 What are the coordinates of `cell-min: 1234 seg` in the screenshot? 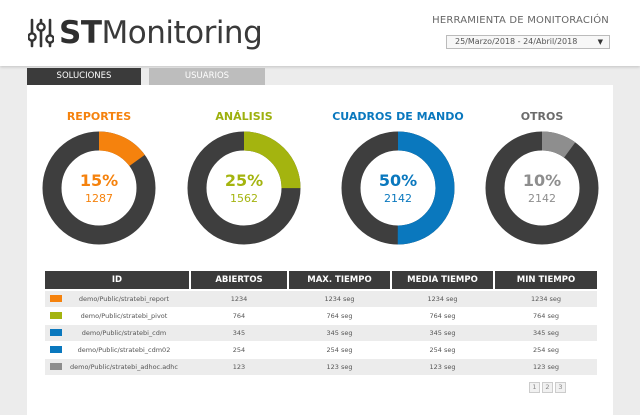 It's located at (546, 299).